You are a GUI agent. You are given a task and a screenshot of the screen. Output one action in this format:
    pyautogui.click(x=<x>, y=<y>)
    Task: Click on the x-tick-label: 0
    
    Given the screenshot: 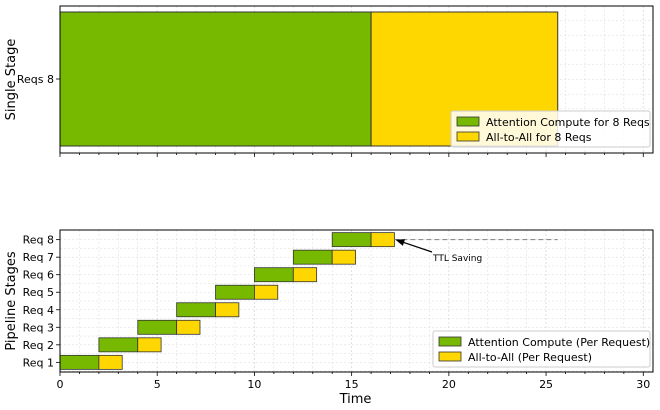 What is the action you would take?
    pyautogui.click(x=60, y=384)
    